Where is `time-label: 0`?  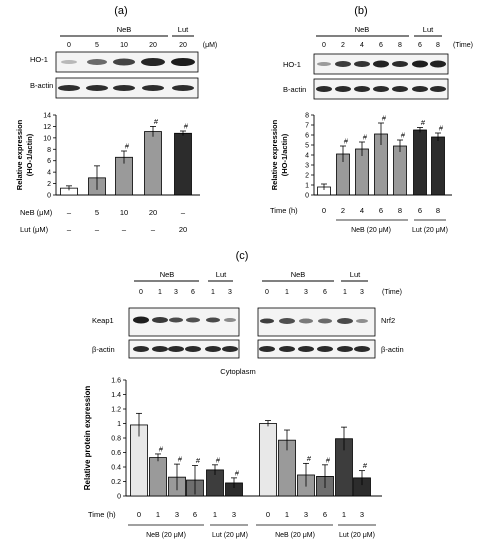 time-label: 0 is located at coordinates (267, 292).